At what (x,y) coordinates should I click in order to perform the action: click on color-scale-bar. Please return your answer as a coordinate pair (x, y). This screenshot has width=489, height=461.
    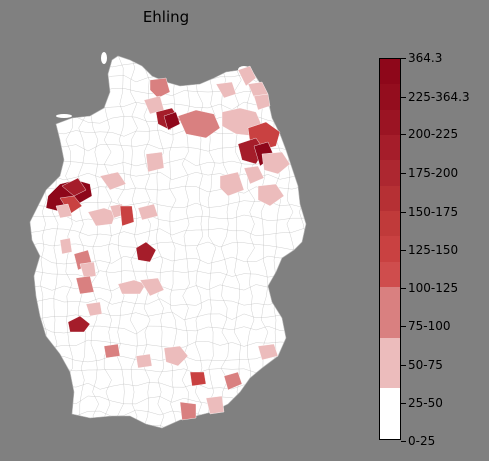
    Looking at the image, I should click on (390, 249).